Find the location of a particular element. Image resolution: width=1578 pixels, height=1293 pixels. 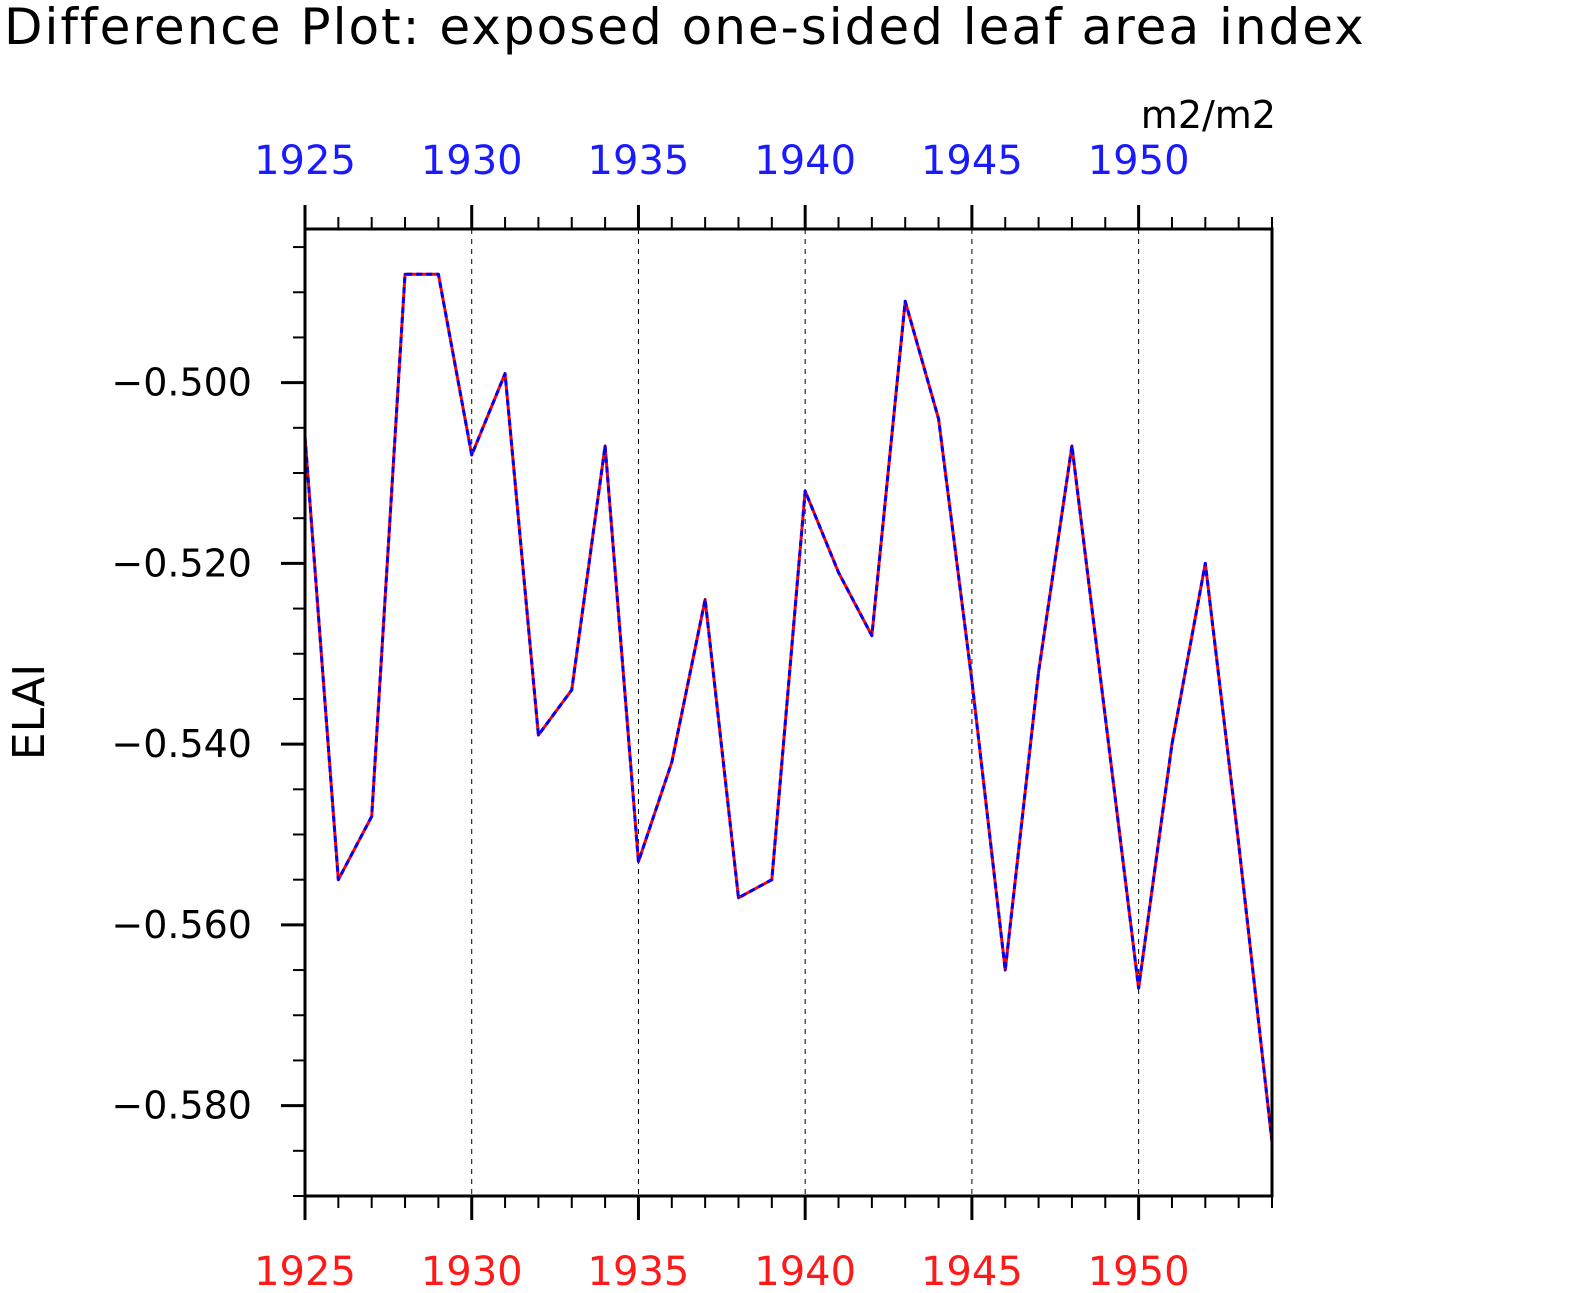

x-tick-label-bottom-5: 1950 is located at coordinates (1139, 1271).